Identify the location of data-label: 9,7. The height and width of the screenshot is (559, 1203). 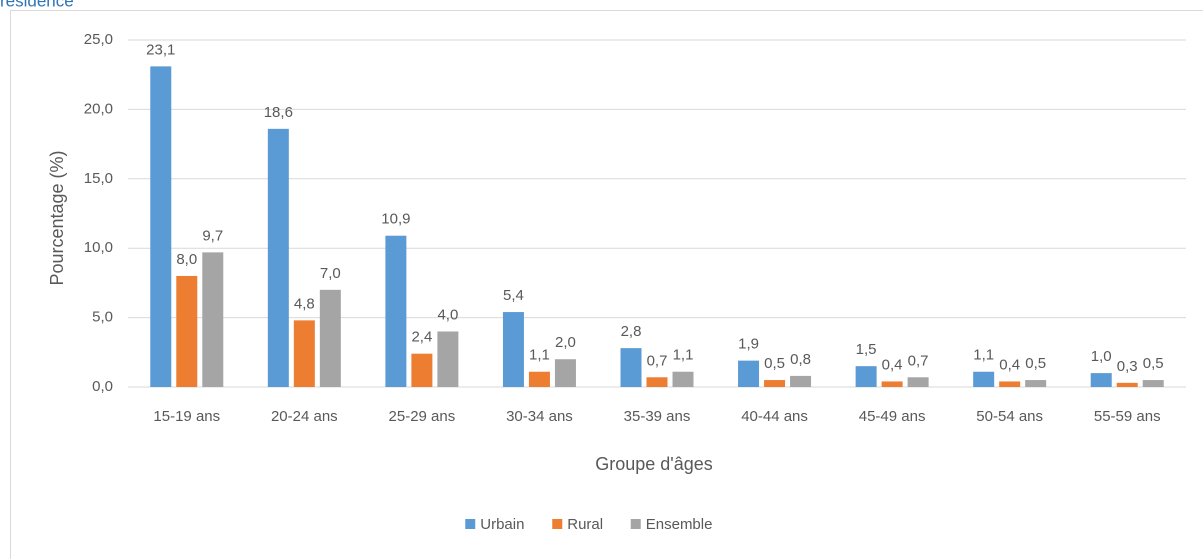
(212, 235).